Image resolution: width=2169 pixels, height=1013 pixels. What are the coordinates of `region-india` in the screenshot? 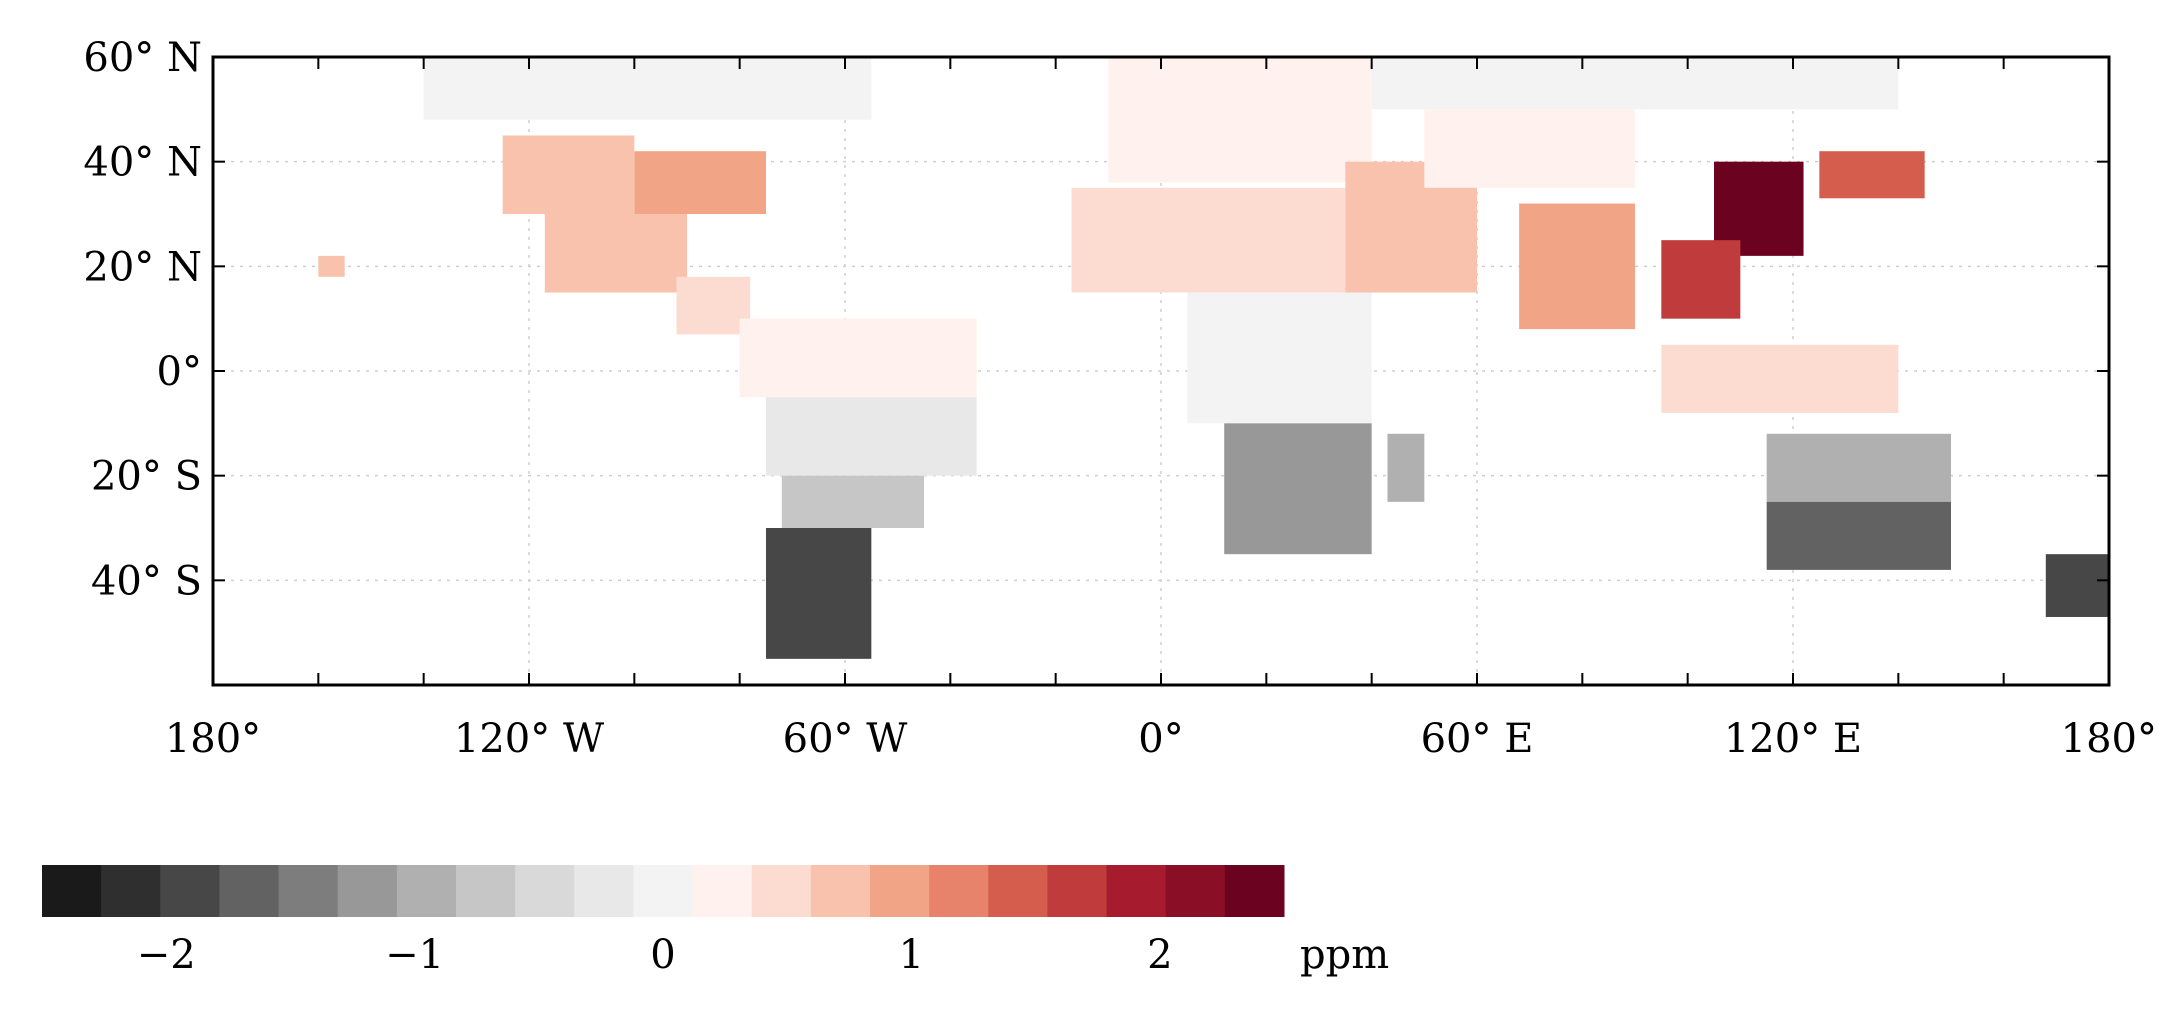 It's located at (1577, 266).